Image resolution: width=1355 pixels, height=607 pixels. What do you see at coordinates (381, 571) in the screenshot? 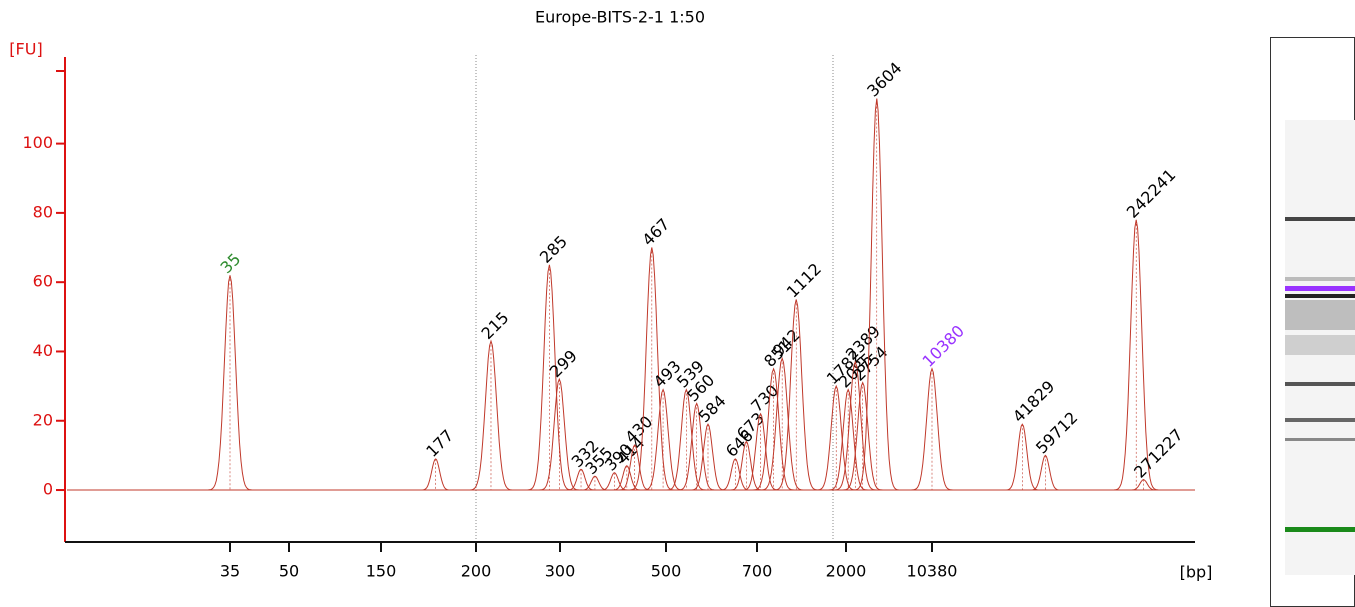
I see `x-tick-label: 150` at bounding box center [381, 571].